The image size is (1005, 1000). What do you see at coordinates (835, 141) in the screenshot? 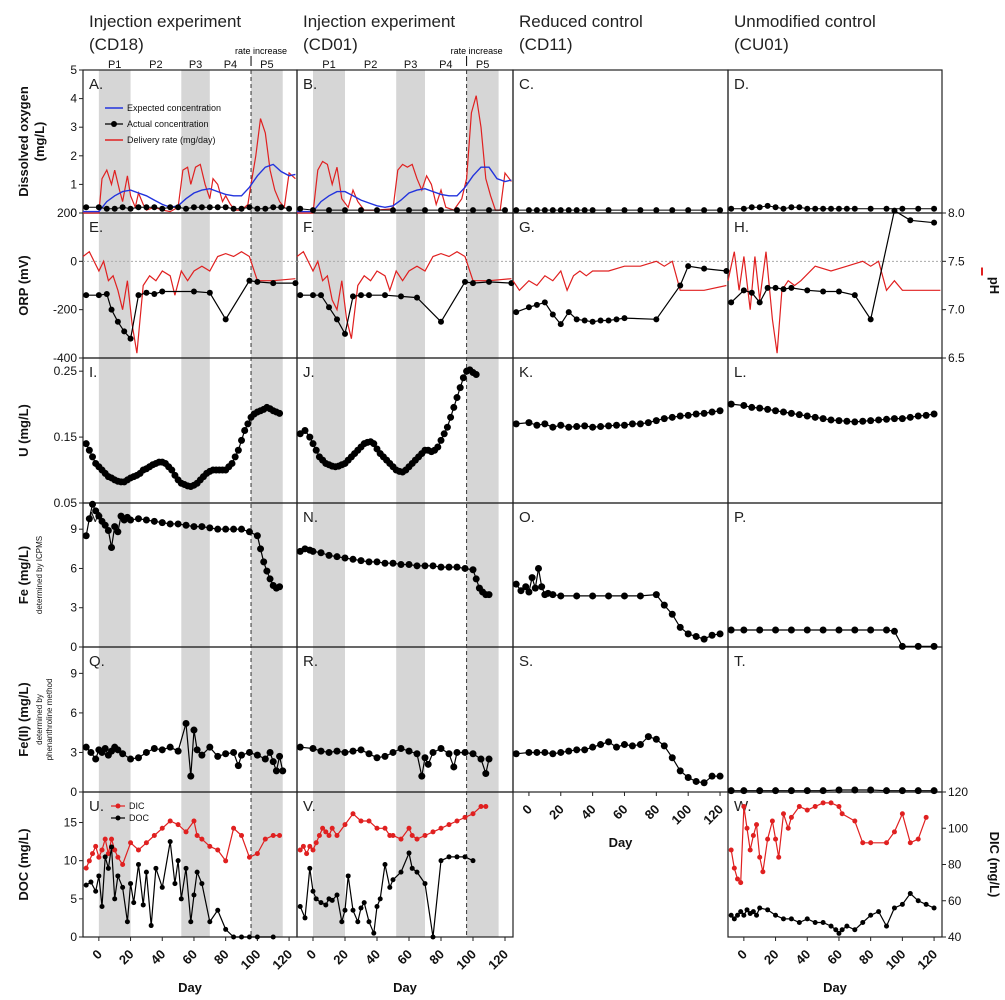
I see `panel-frame-D` at bounding box center [835, 141].